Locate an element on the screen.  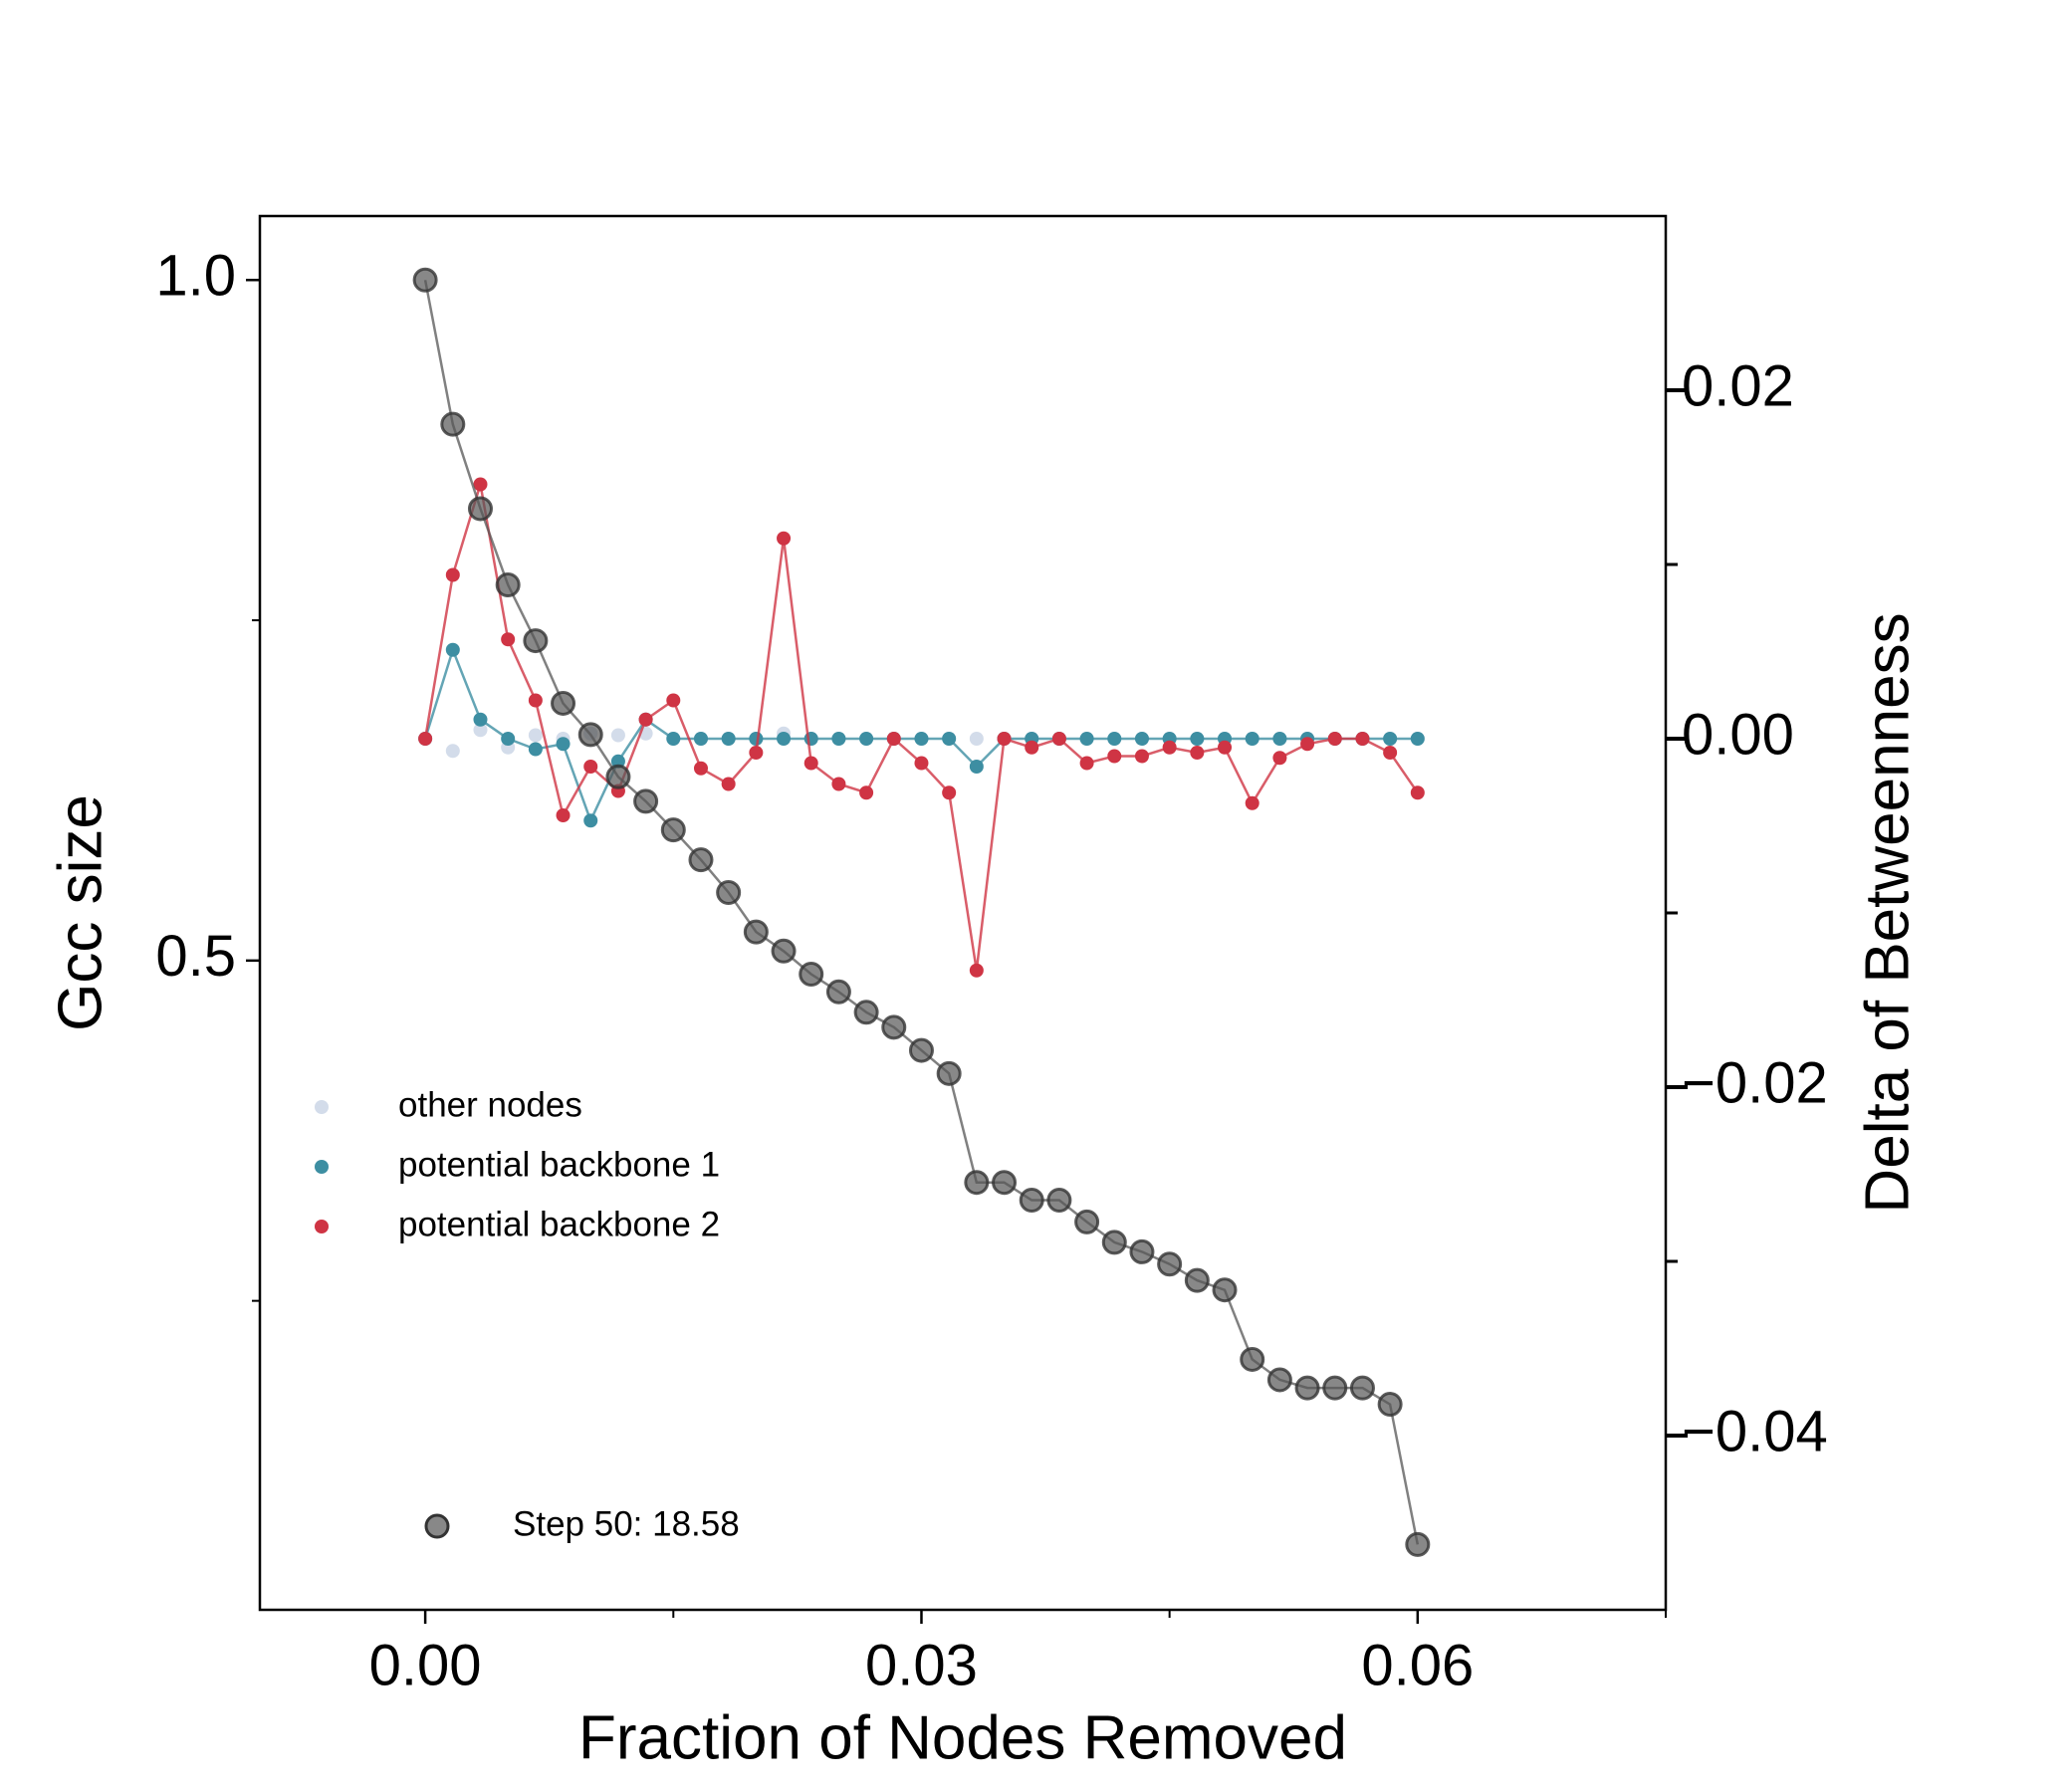
x-tick-label: 0.03 is located at coordinates (921, 1665).